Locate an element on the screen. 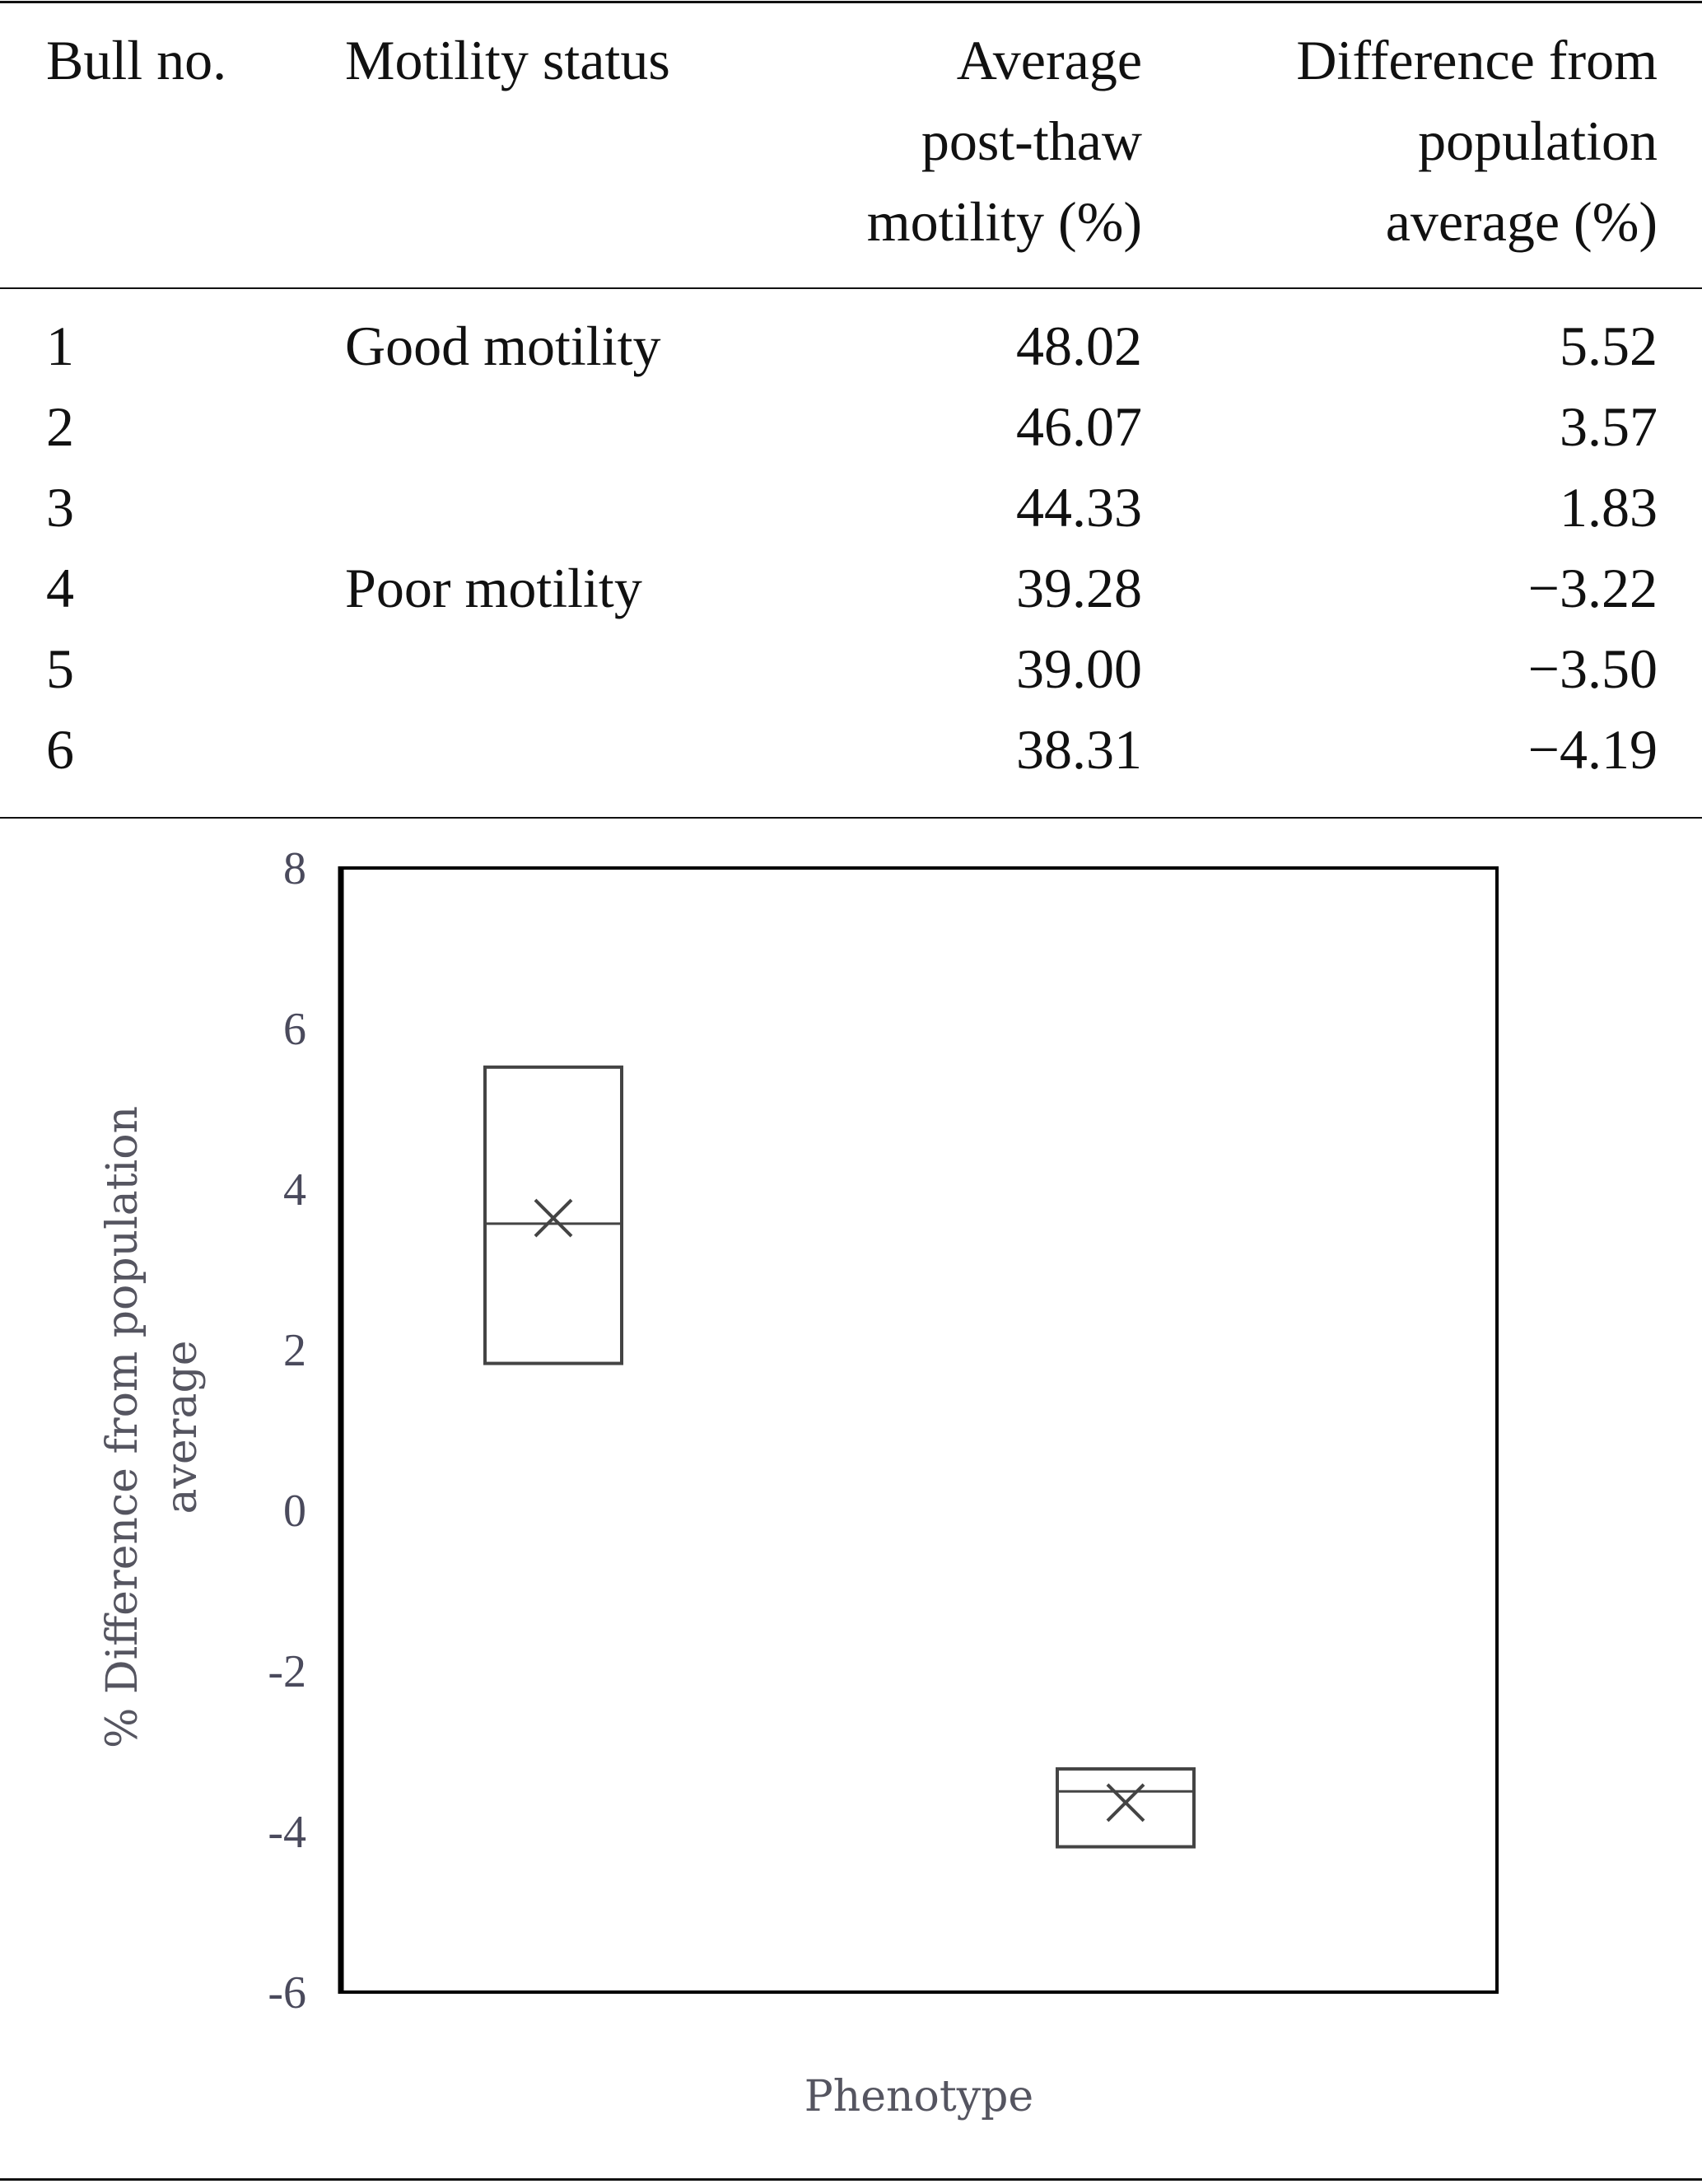  y-axis-label-line2: average is located at coordinates (182, 1427).